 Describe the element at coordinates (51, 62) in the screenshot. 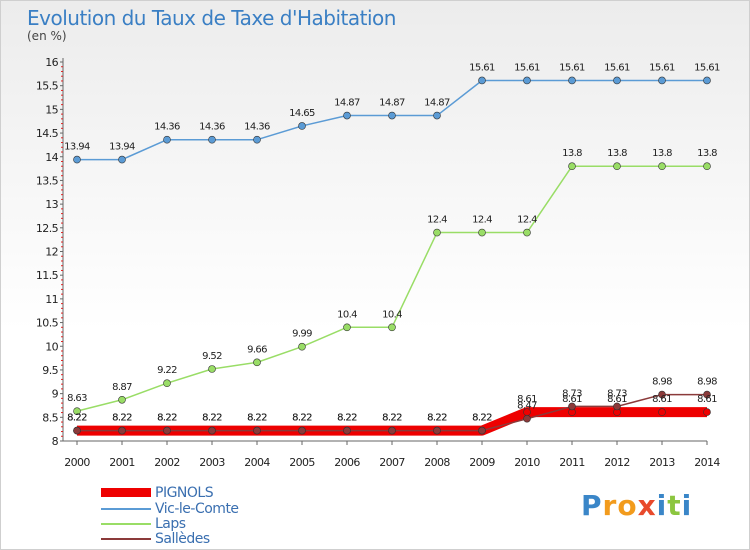

I see `y-tick-label: 16` at that location.